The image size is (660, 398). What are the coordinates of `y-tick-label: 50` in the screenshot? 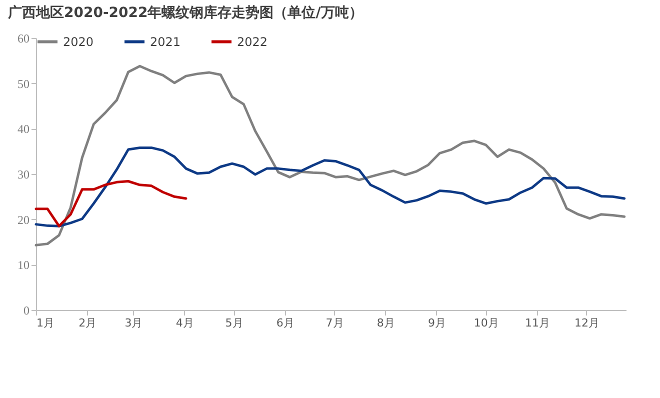 It's located at (24, 83).